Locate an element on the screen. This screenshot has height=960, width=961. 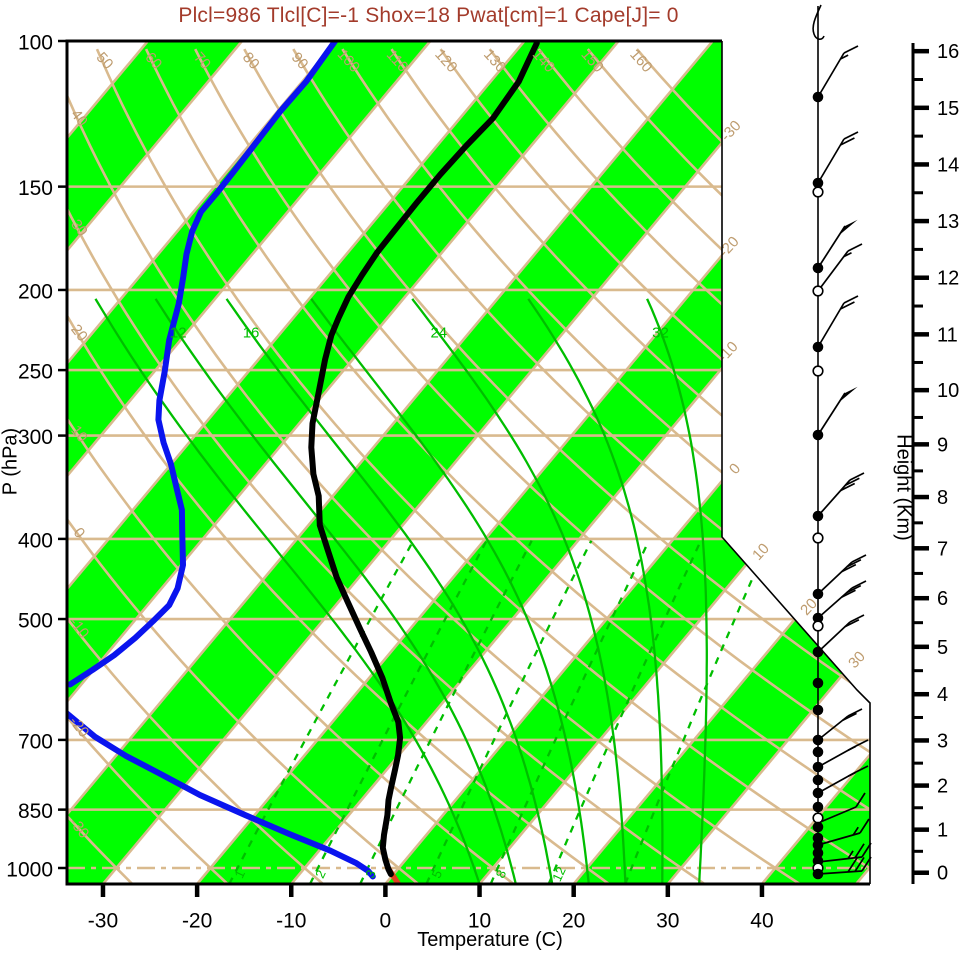
svg-text: 3 is located at coordinates (942, 741).